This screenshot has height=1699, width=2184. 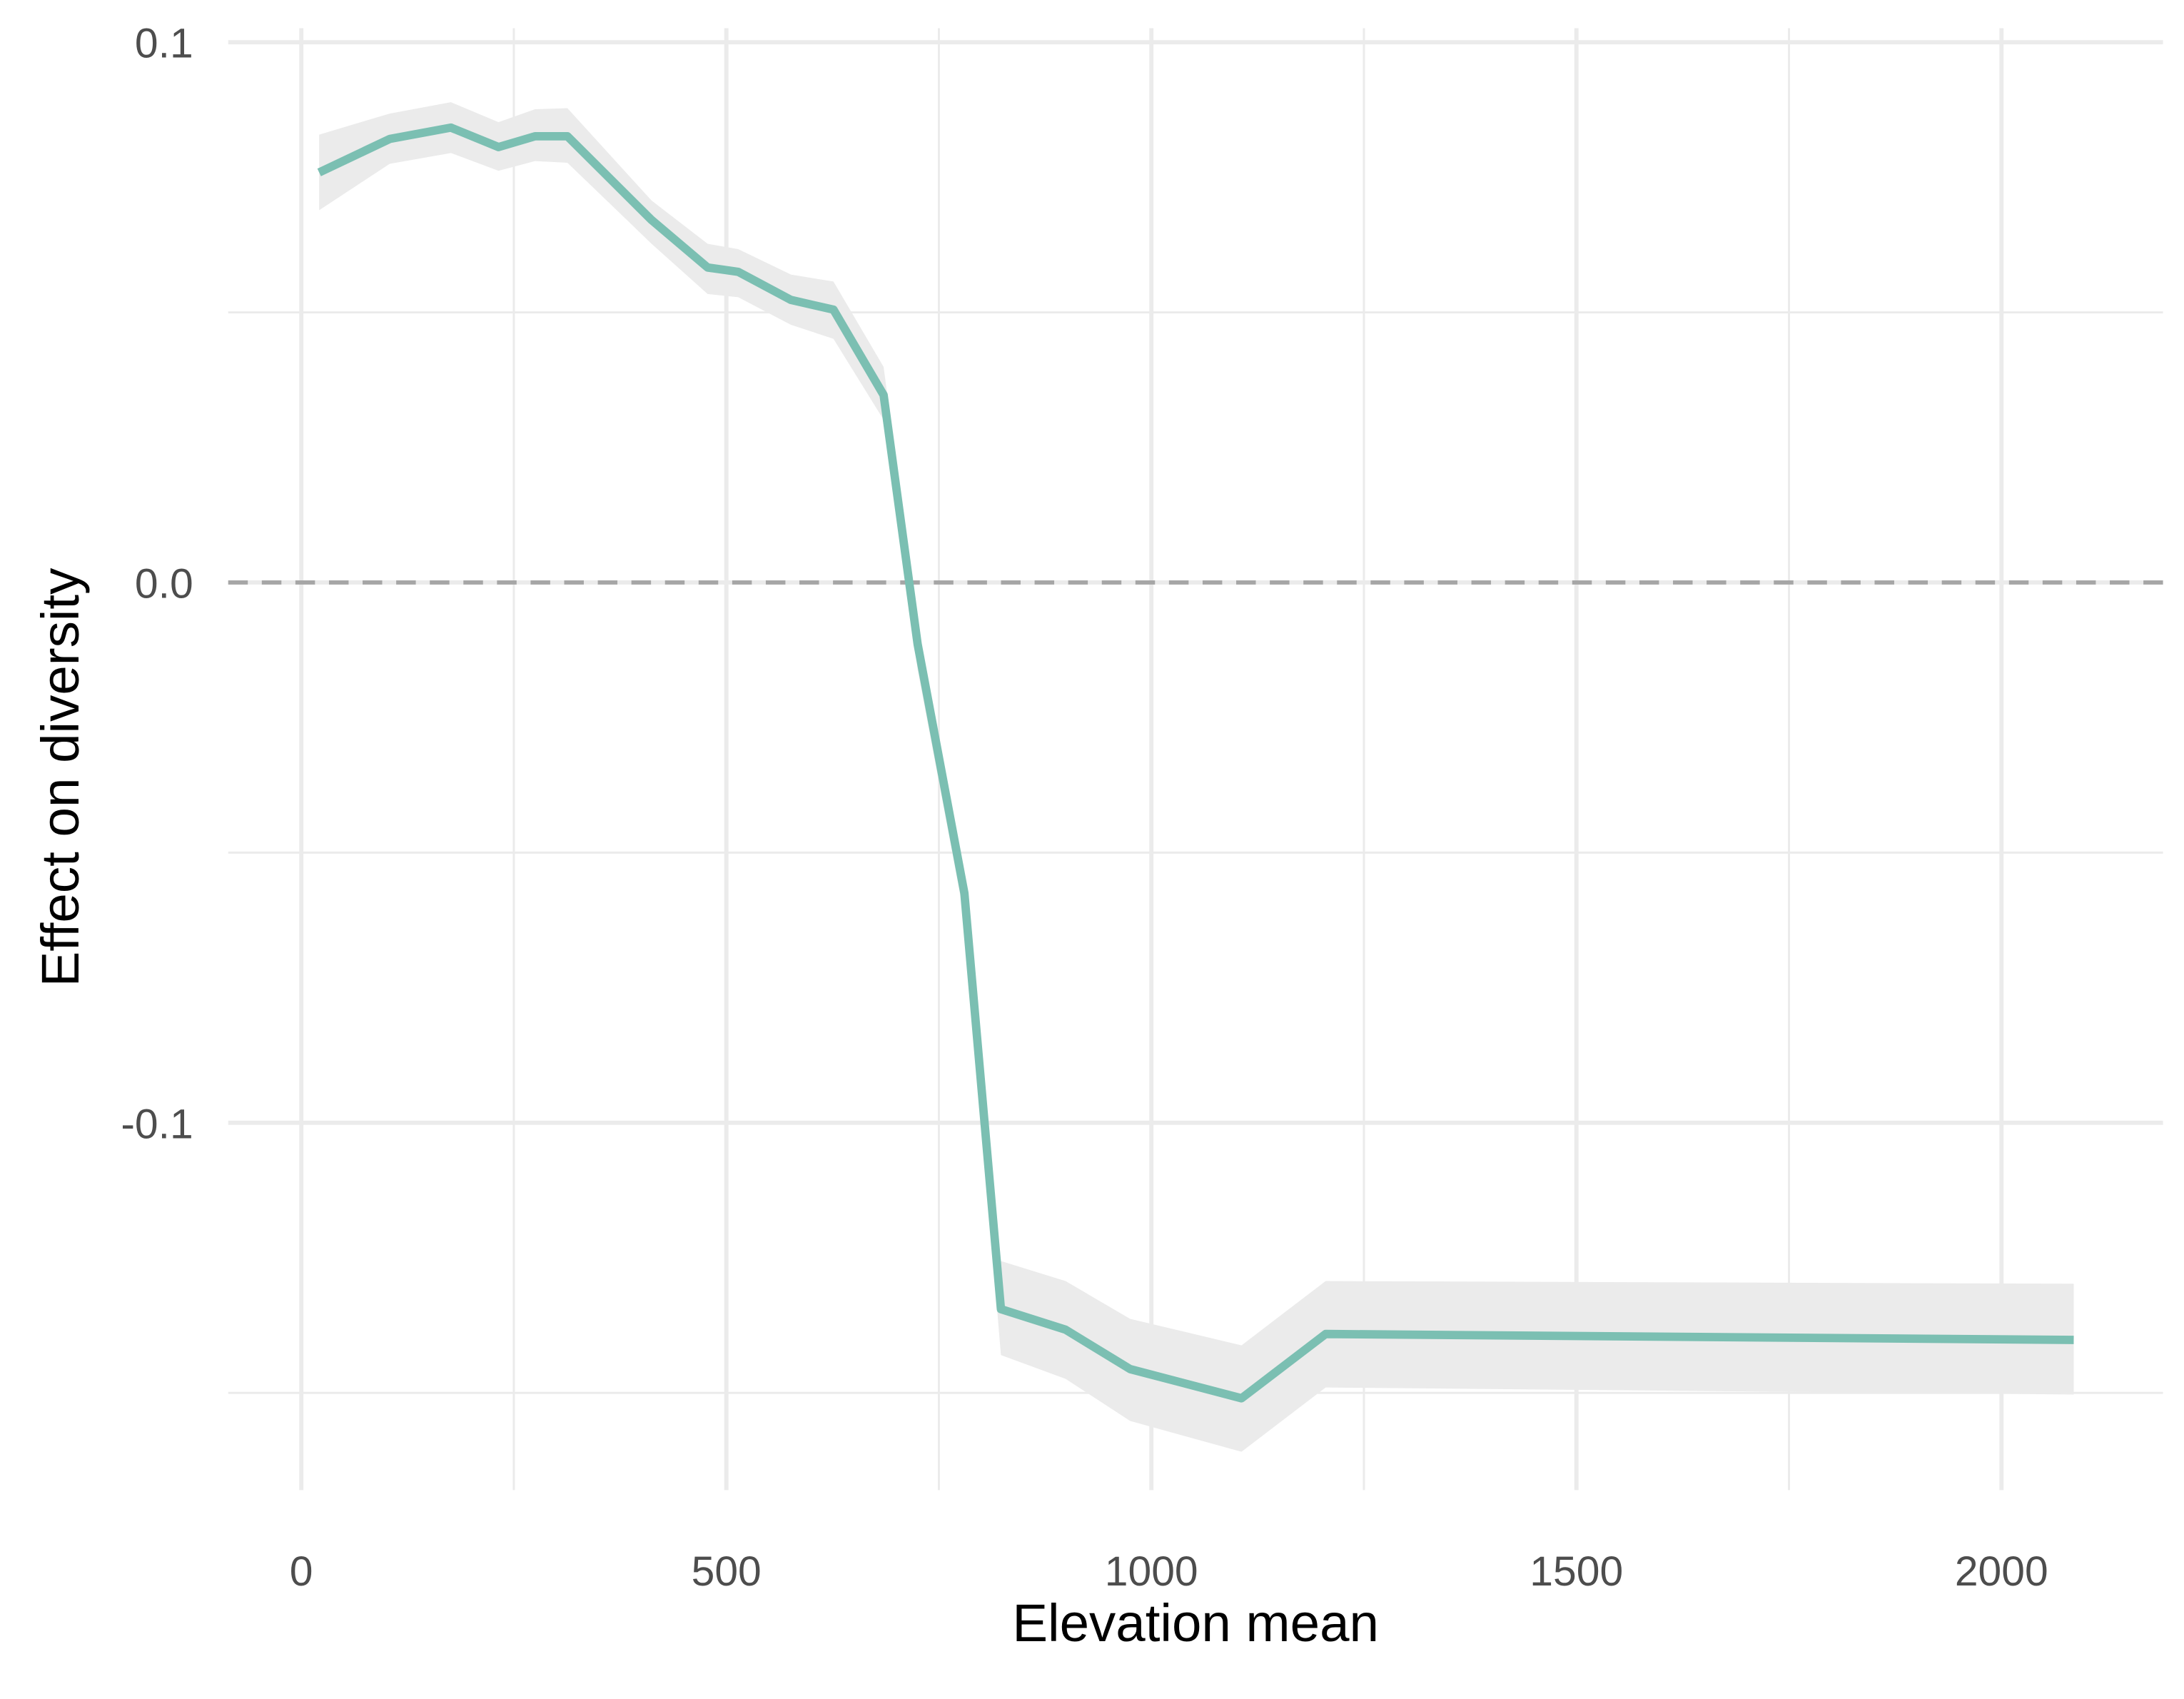 What do you see at coordinates (1151, 1571) in the screenshot?
I see `x-tick-label: 1000` at bounding box center [1151, 1571].